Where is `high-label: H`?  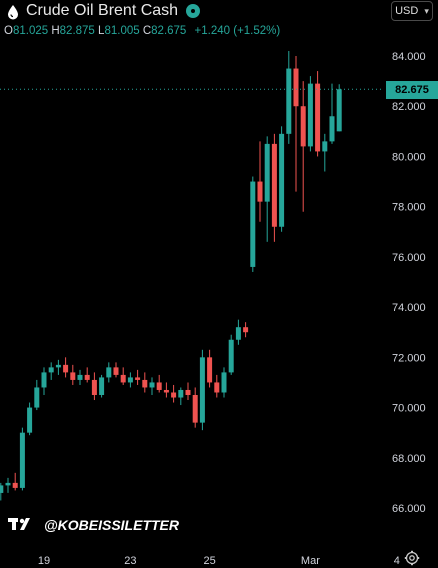 high-label: H is located at coordinates (55, 31).